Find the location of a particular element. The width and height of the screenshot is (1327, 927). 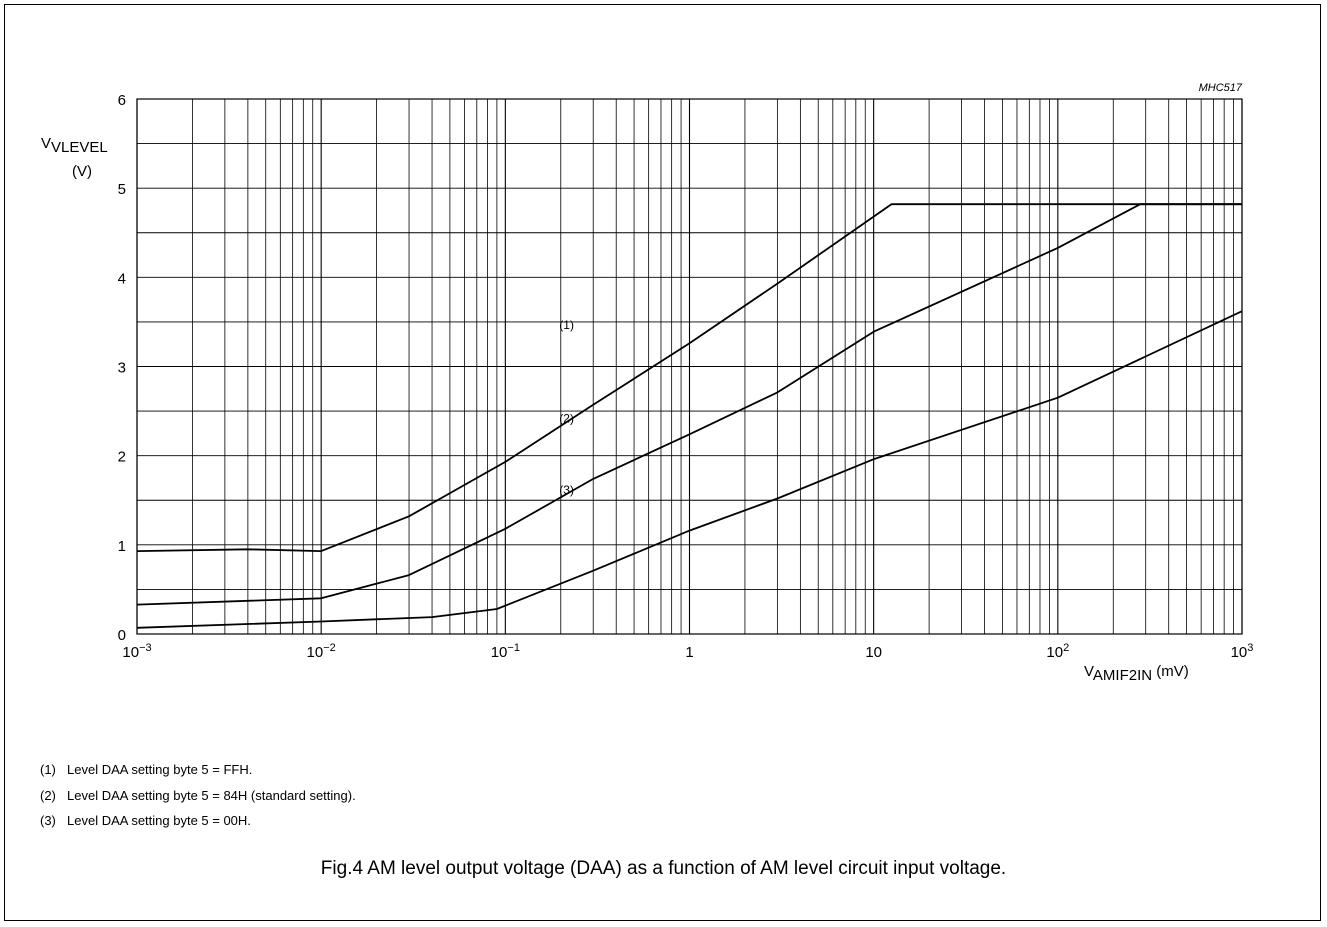

y-tick-label: 1 is located at coordinates (122, 546).